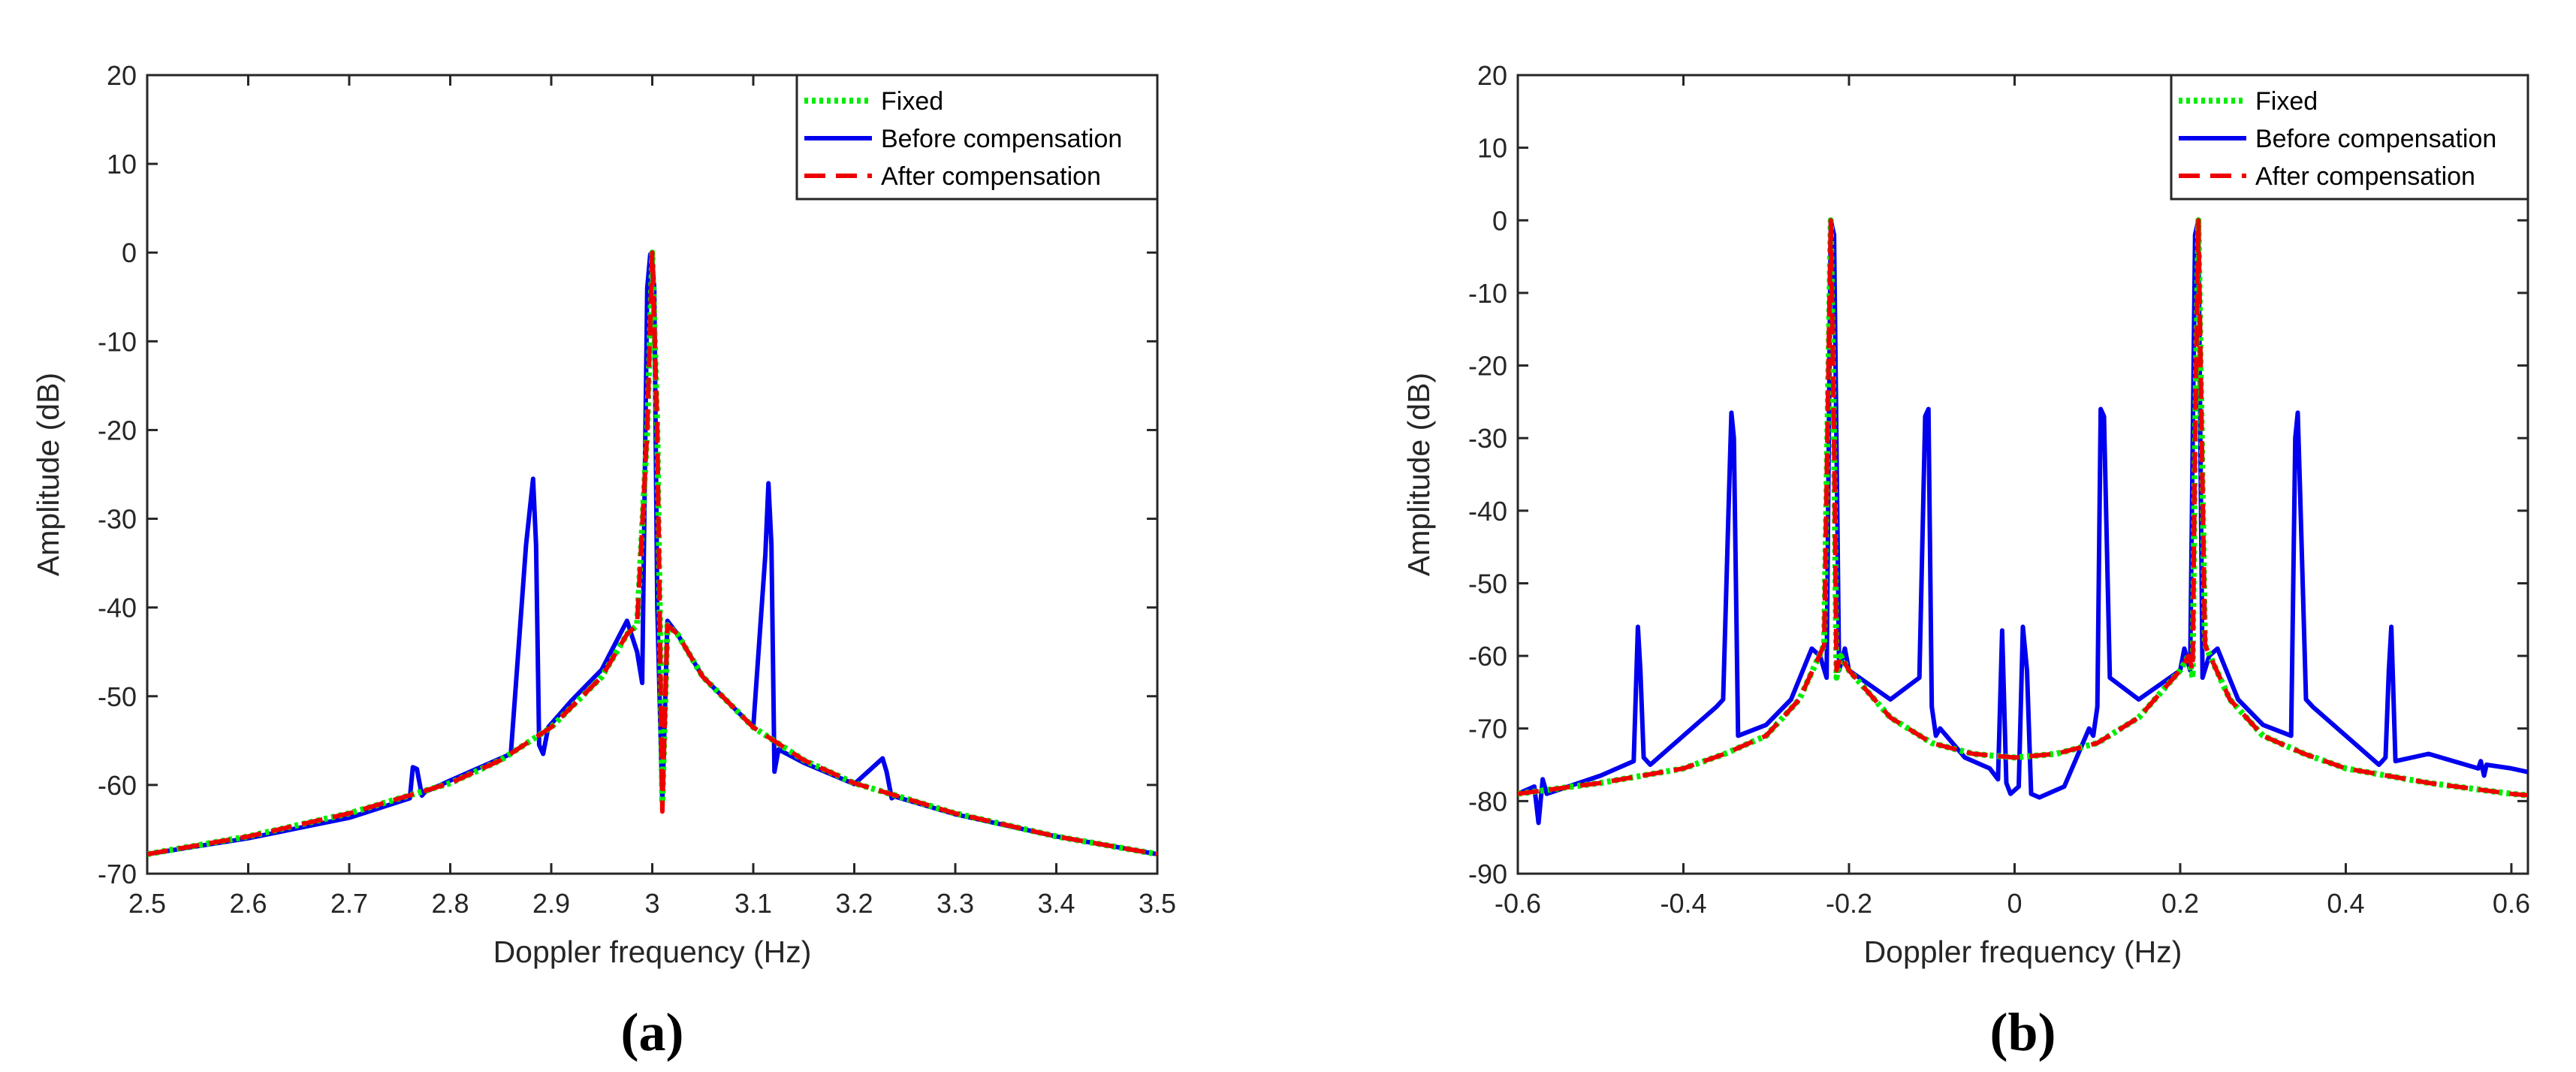 This screenshot has height=1072, width=2576. Describe the element at coordinates (651, 904) in the screenshot. I see `x-tick-label: 3` at that location.